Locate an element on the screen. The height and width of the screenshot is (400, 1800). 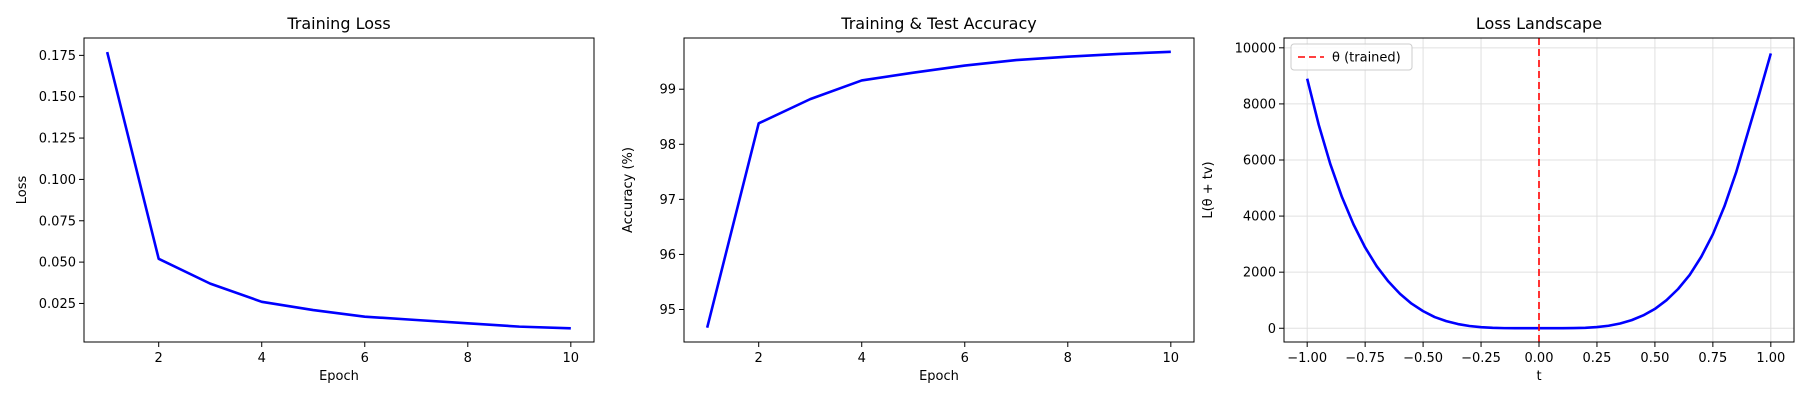
loss-landscape-y-tick-label: 4000 is located at coordinates (1259, 217).